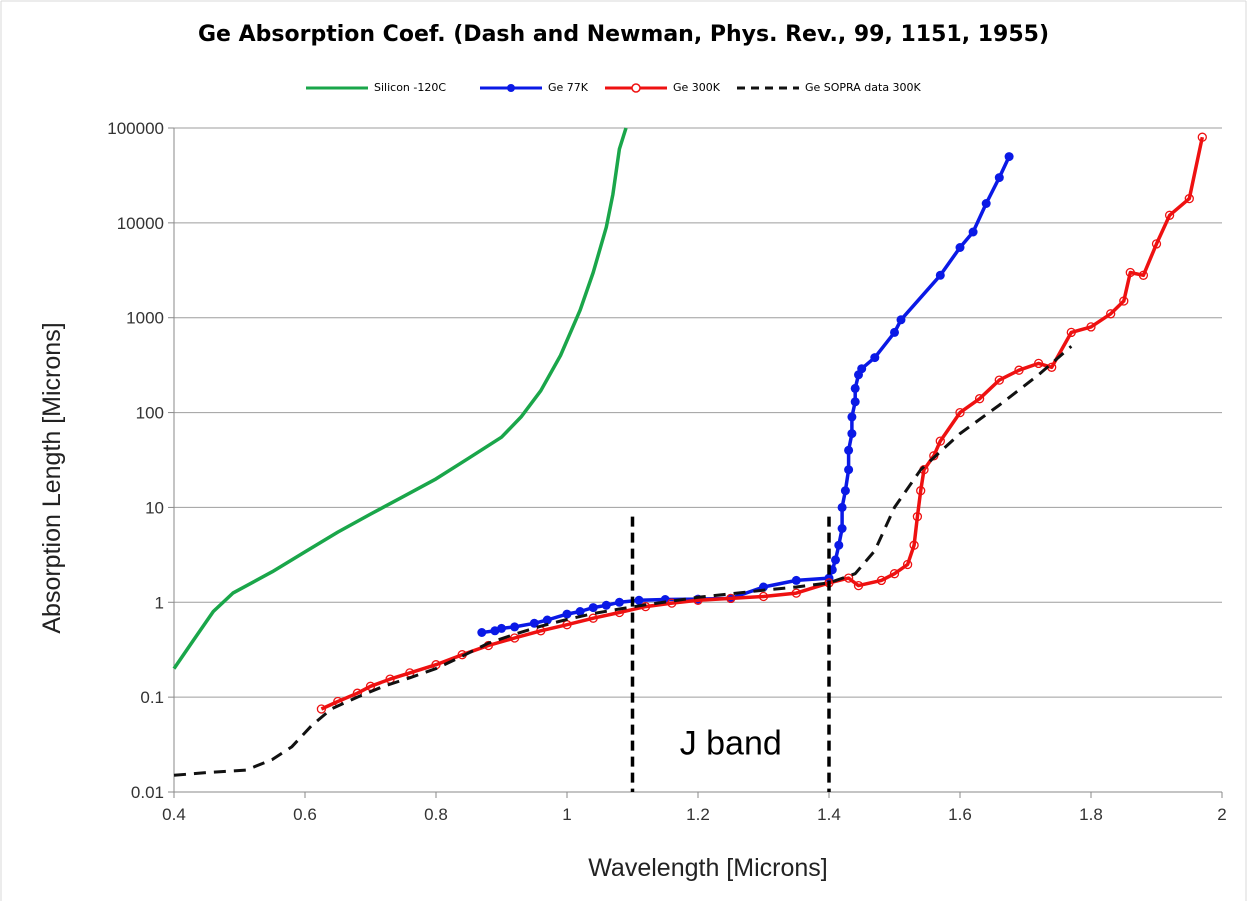  I want to click on legend-swatch-ge-300k, so click(636, 88).